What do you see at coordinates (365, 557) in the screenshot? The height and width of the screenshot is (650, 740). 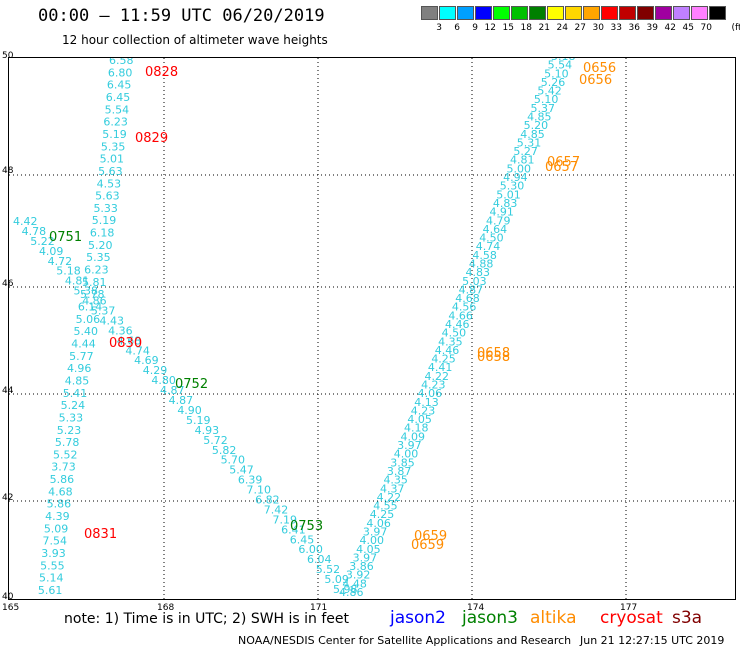 I see `track-c-value: 3.97` at bounding box center [365, 557].